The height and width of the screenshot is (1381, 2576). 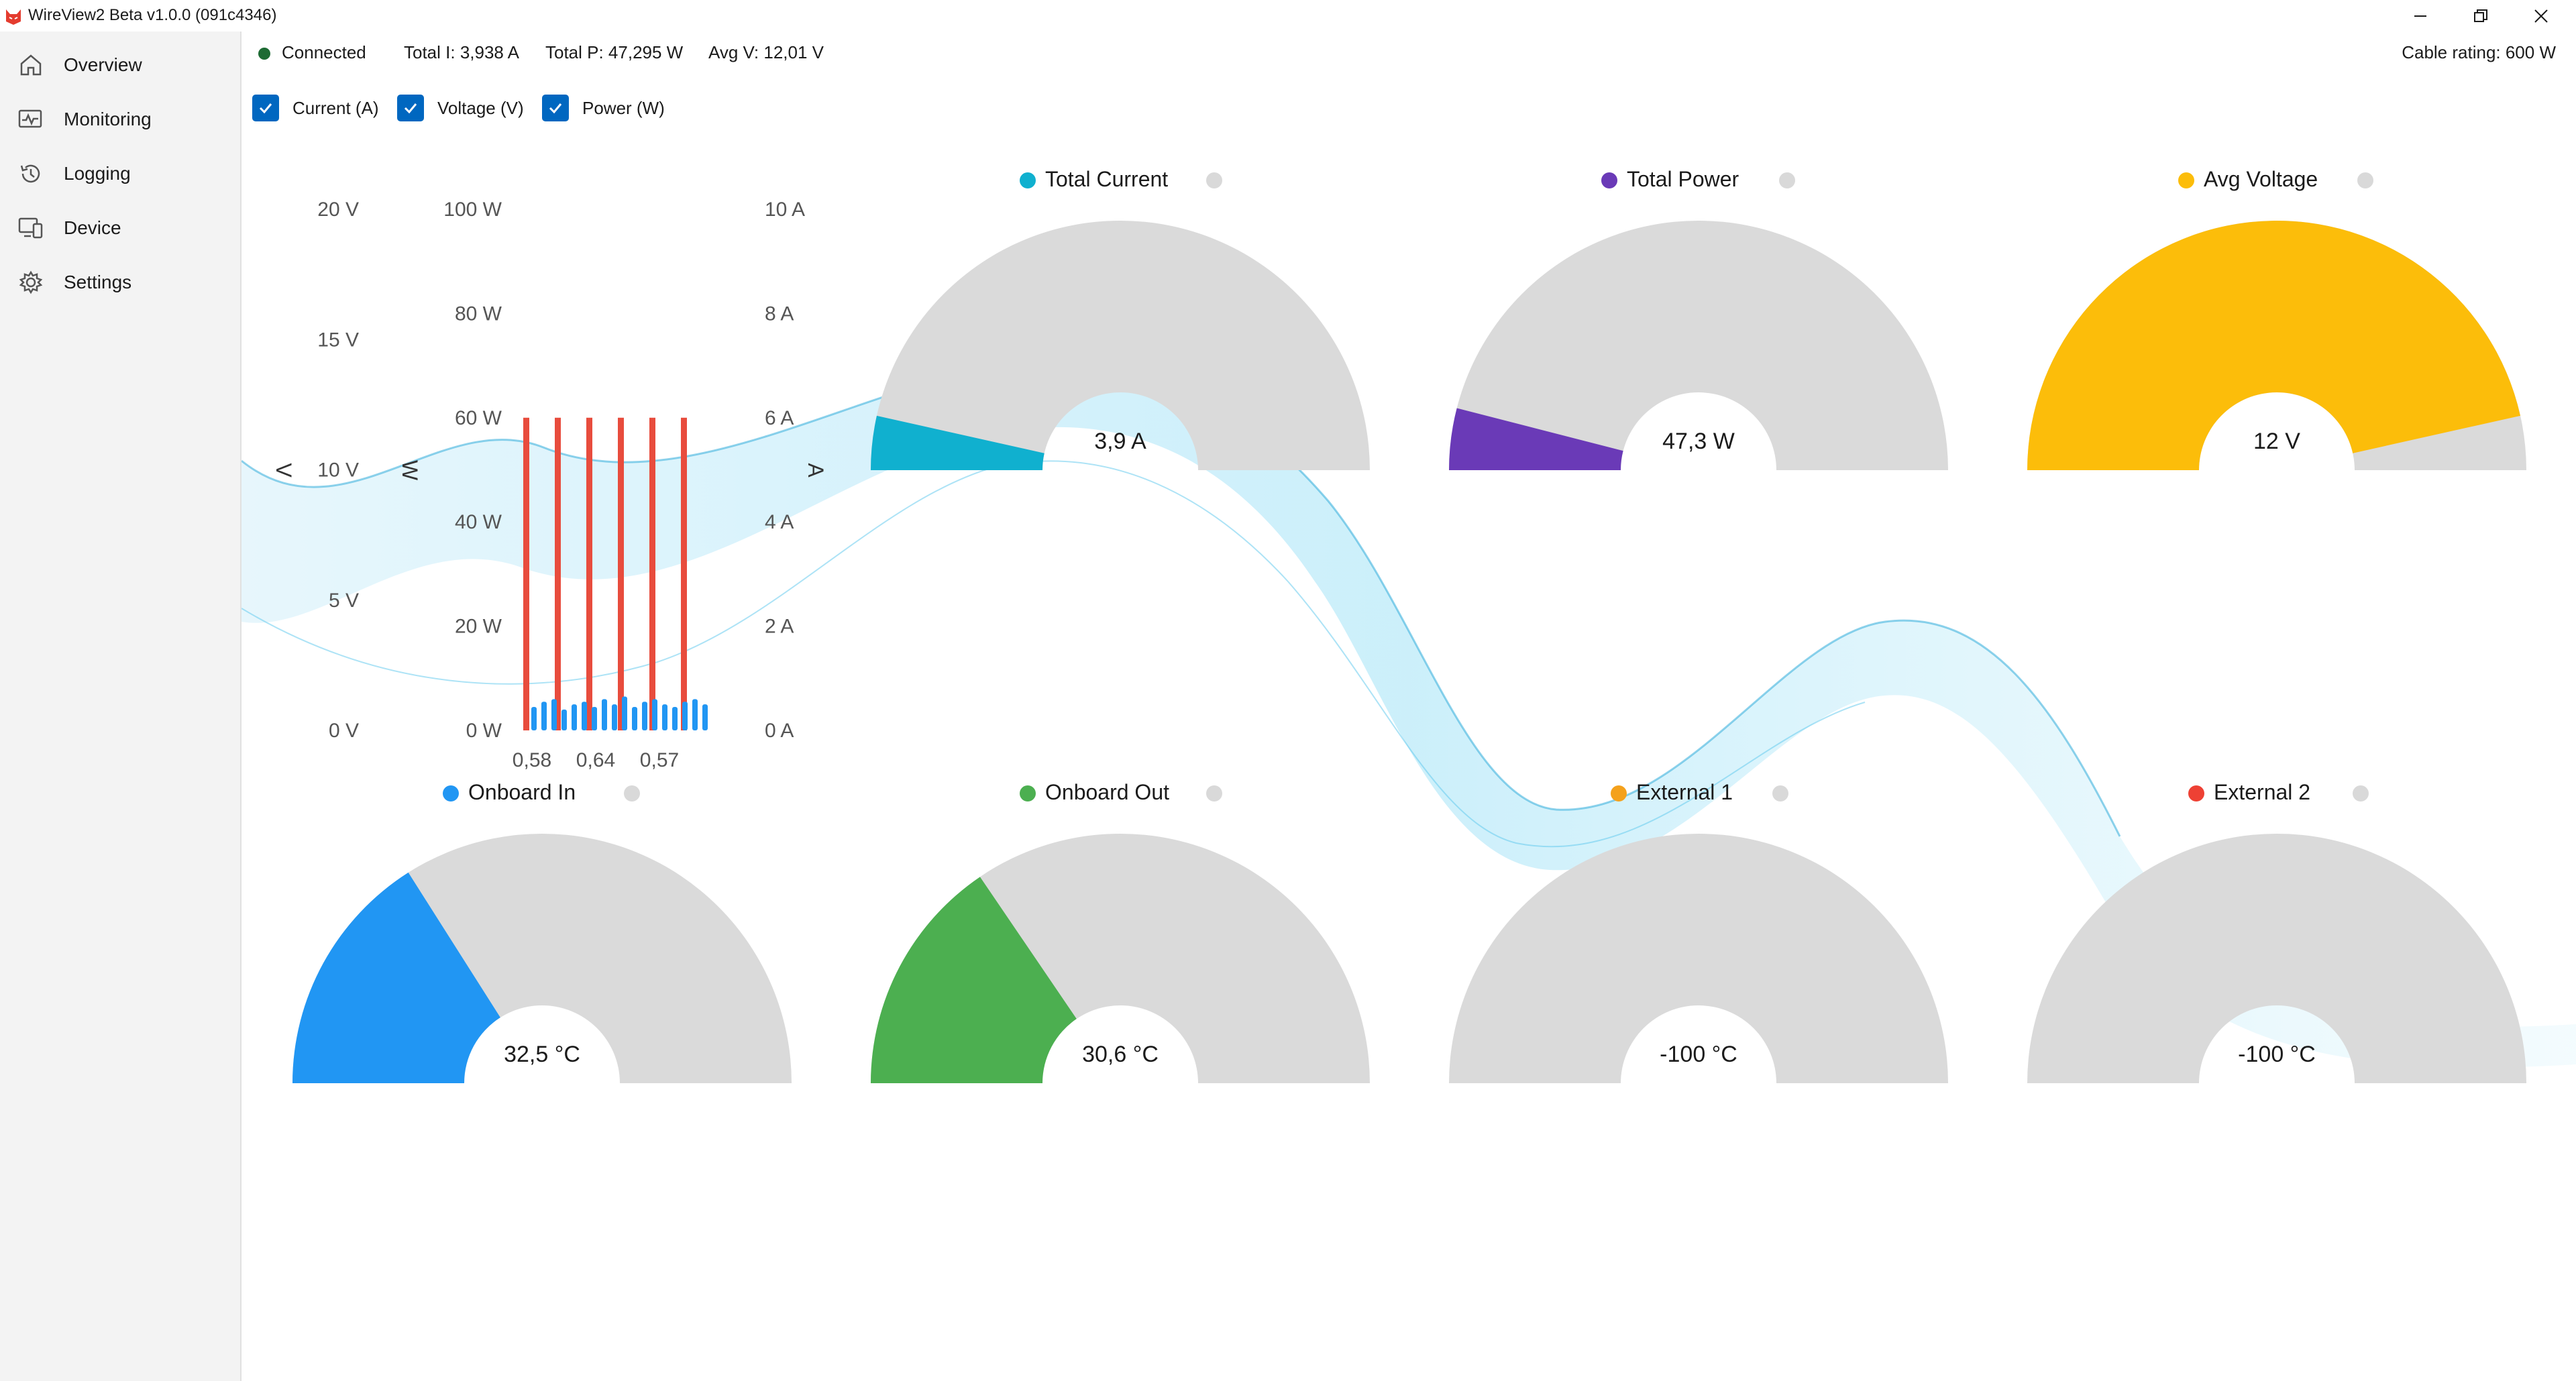 What do you see at coordinates (97, 173) in the screenshot?
I see `sidebar-item-label: Logging` at bounding box center [97, 173].